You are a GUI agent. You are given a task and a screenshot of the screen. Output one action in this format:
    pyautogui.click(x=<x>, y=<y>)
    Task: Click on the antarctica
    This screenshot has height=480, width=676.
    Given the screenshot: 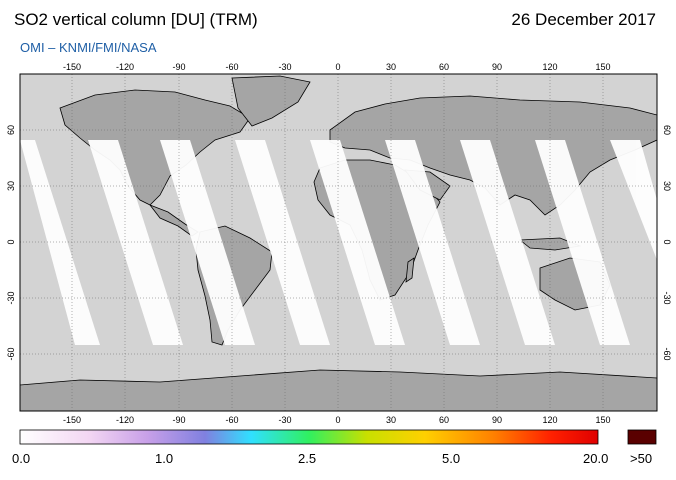 What is the action you would take?
    pyautogui.click(x=338, y=390)
    